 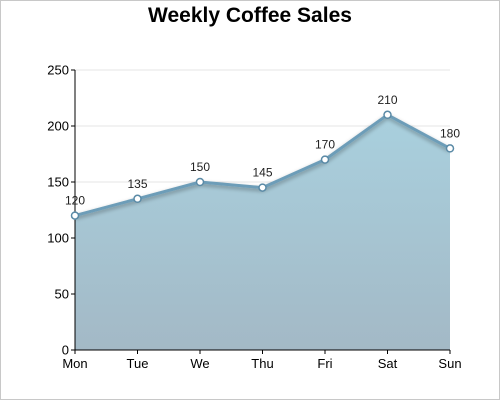 I want to click on x-tick-label: Mon, so click(x=74, y=363).